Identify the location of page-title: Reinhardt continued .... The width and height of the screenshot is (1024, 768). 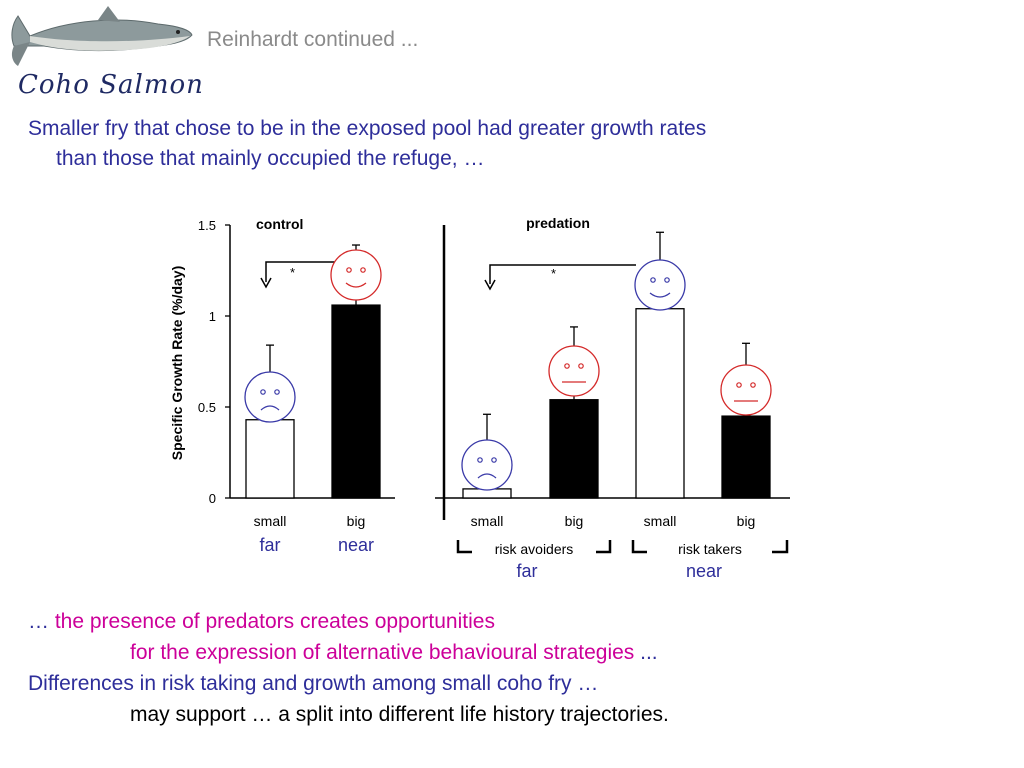
(313, 39).